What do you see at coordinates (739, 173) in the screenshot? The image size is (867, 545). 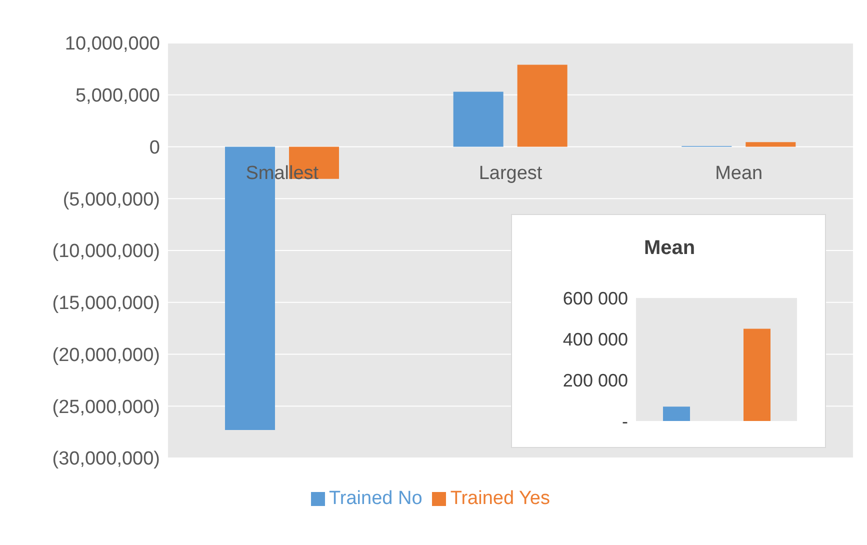 I see `x-tick-label: Mean` at bounding box center [739, 173].